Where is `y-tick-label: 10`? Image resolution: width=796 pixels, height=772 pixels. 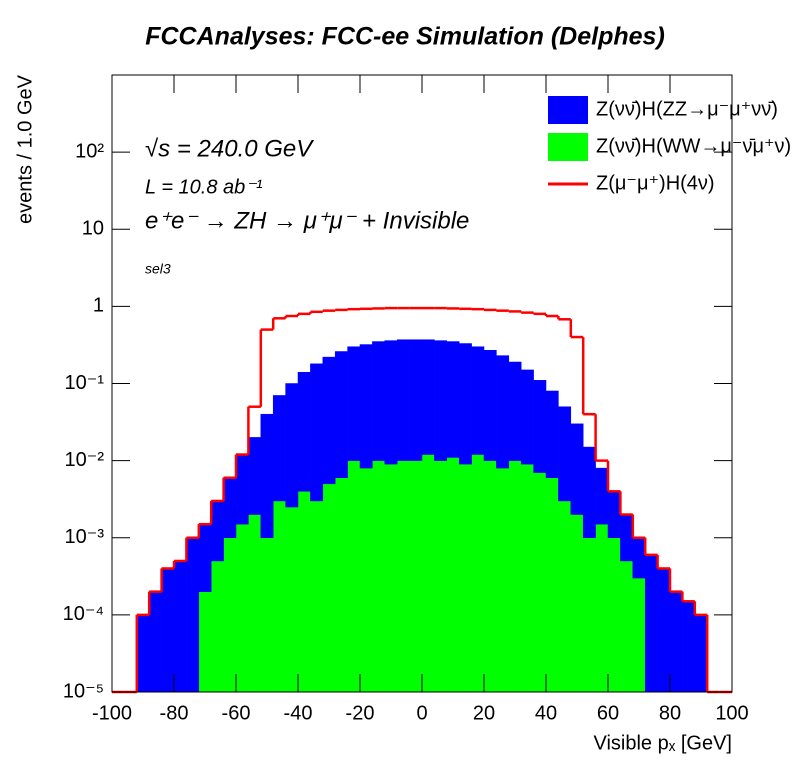 y-tick-label: 10 is located at coordinates (93, 229).